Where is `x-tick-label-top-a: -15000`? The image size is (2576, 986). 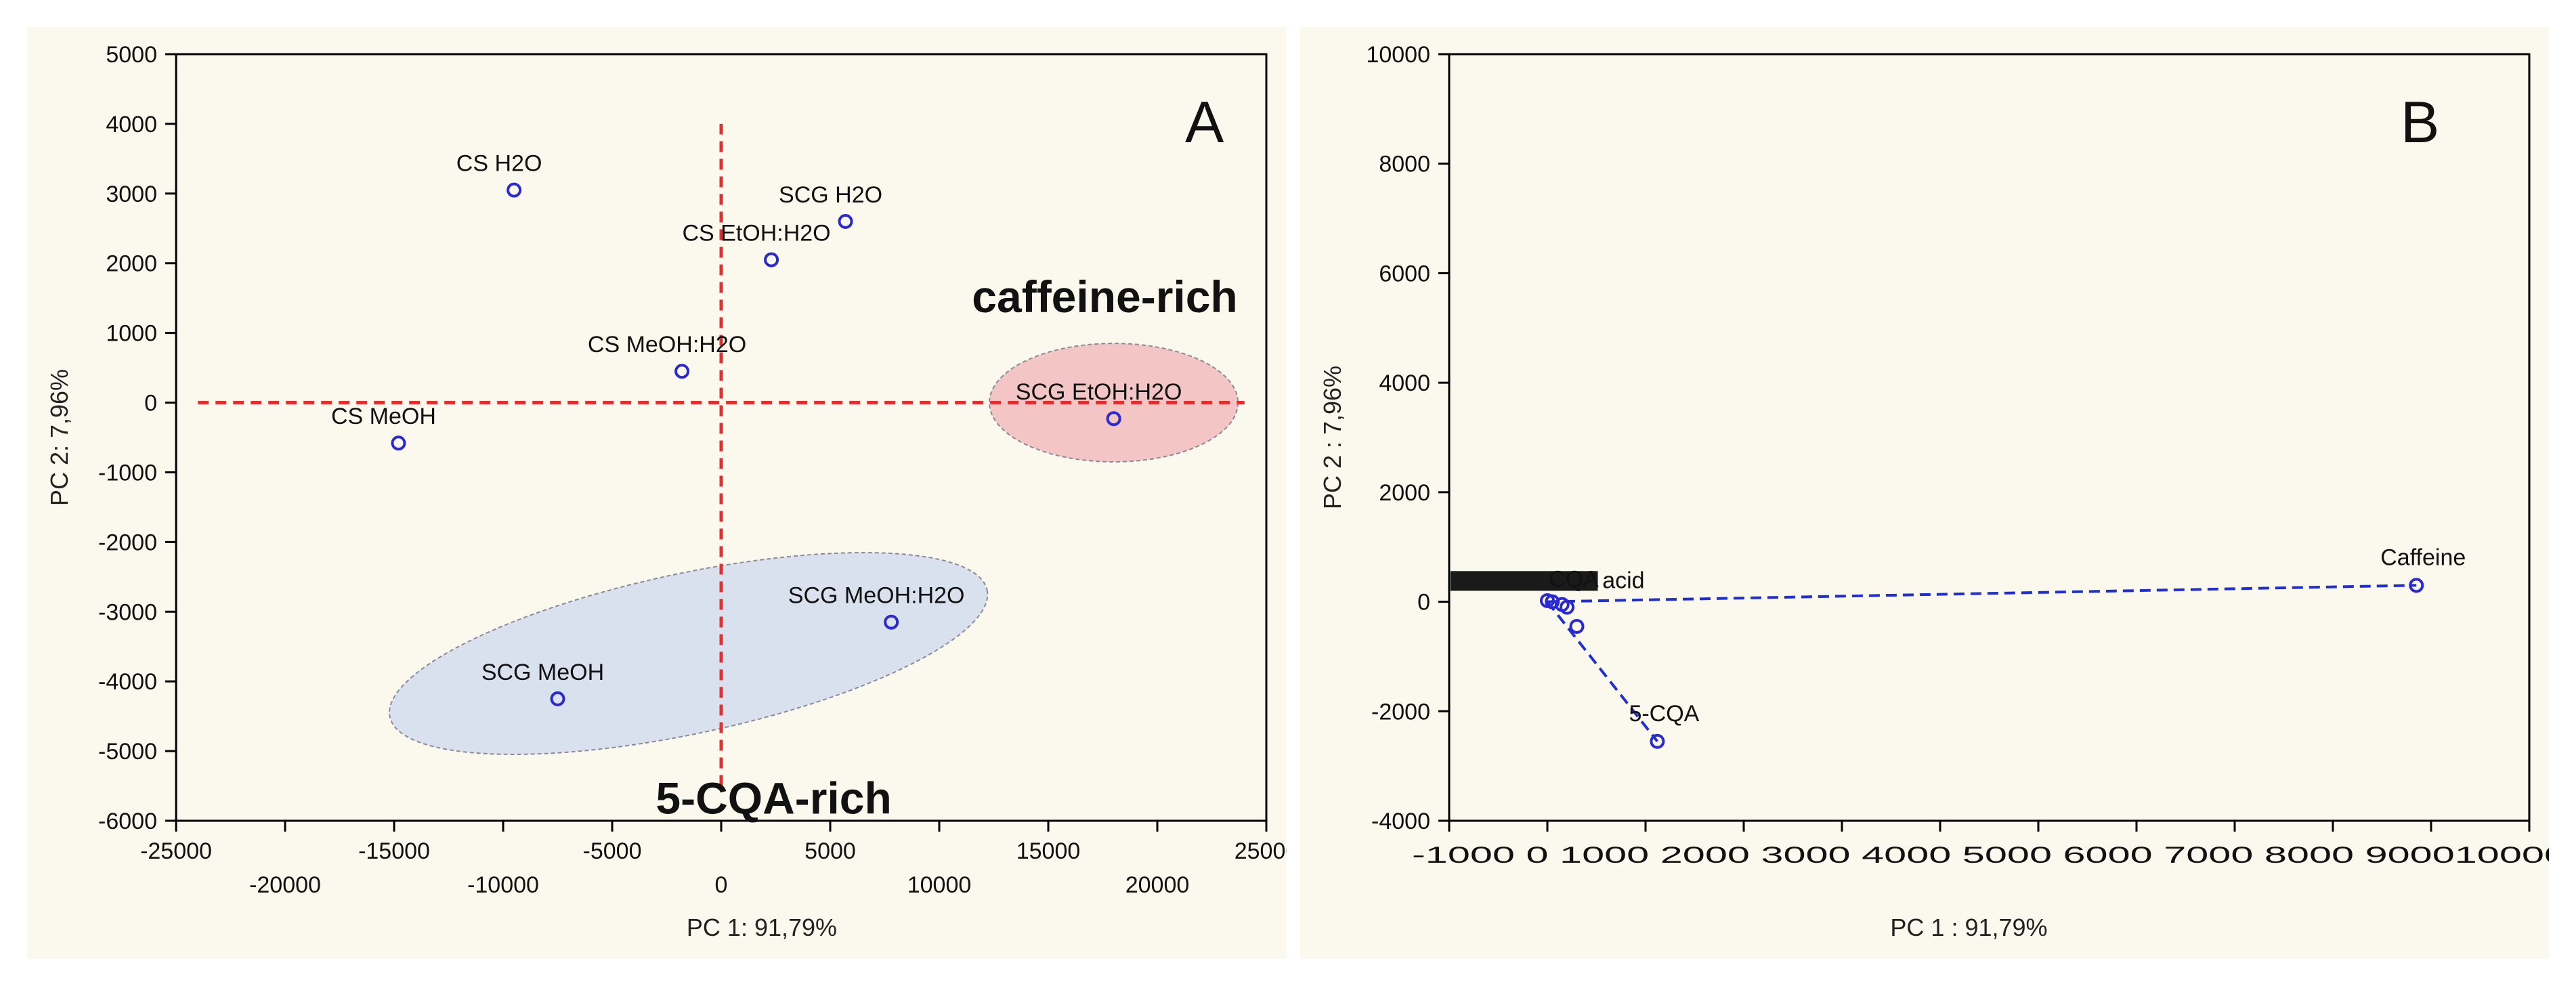
x-tick-label-top-a: -15000 is located at coordinates (394, 851).